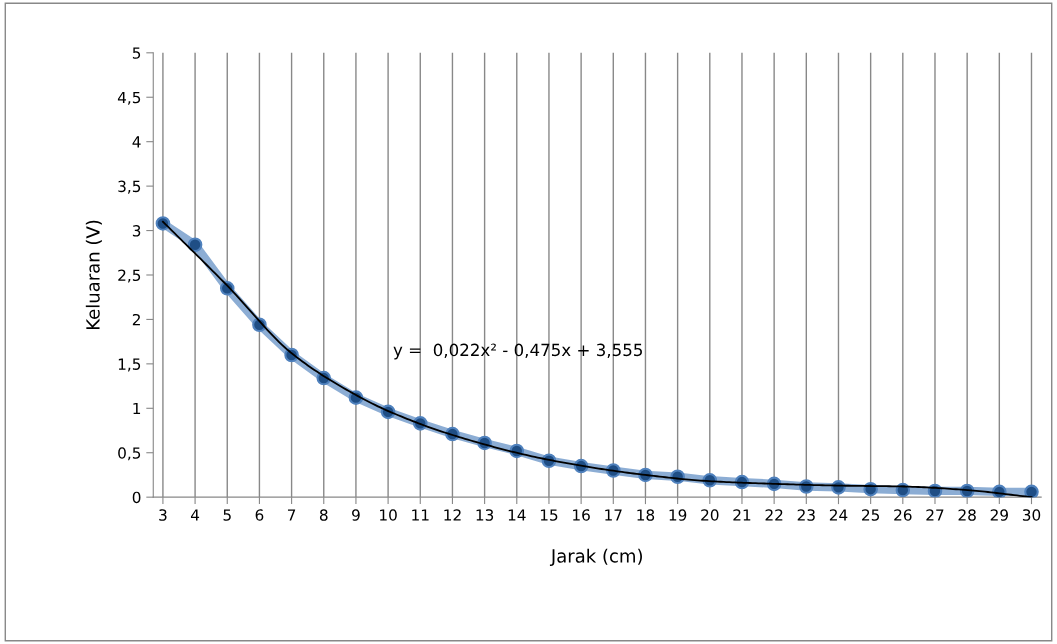 The width and height of the screenshot is (1057, 644). What do you see at coordinates (195, 515) in the screenshot?
I see `x-tick-label: 4` at bounding box center [195, 515].